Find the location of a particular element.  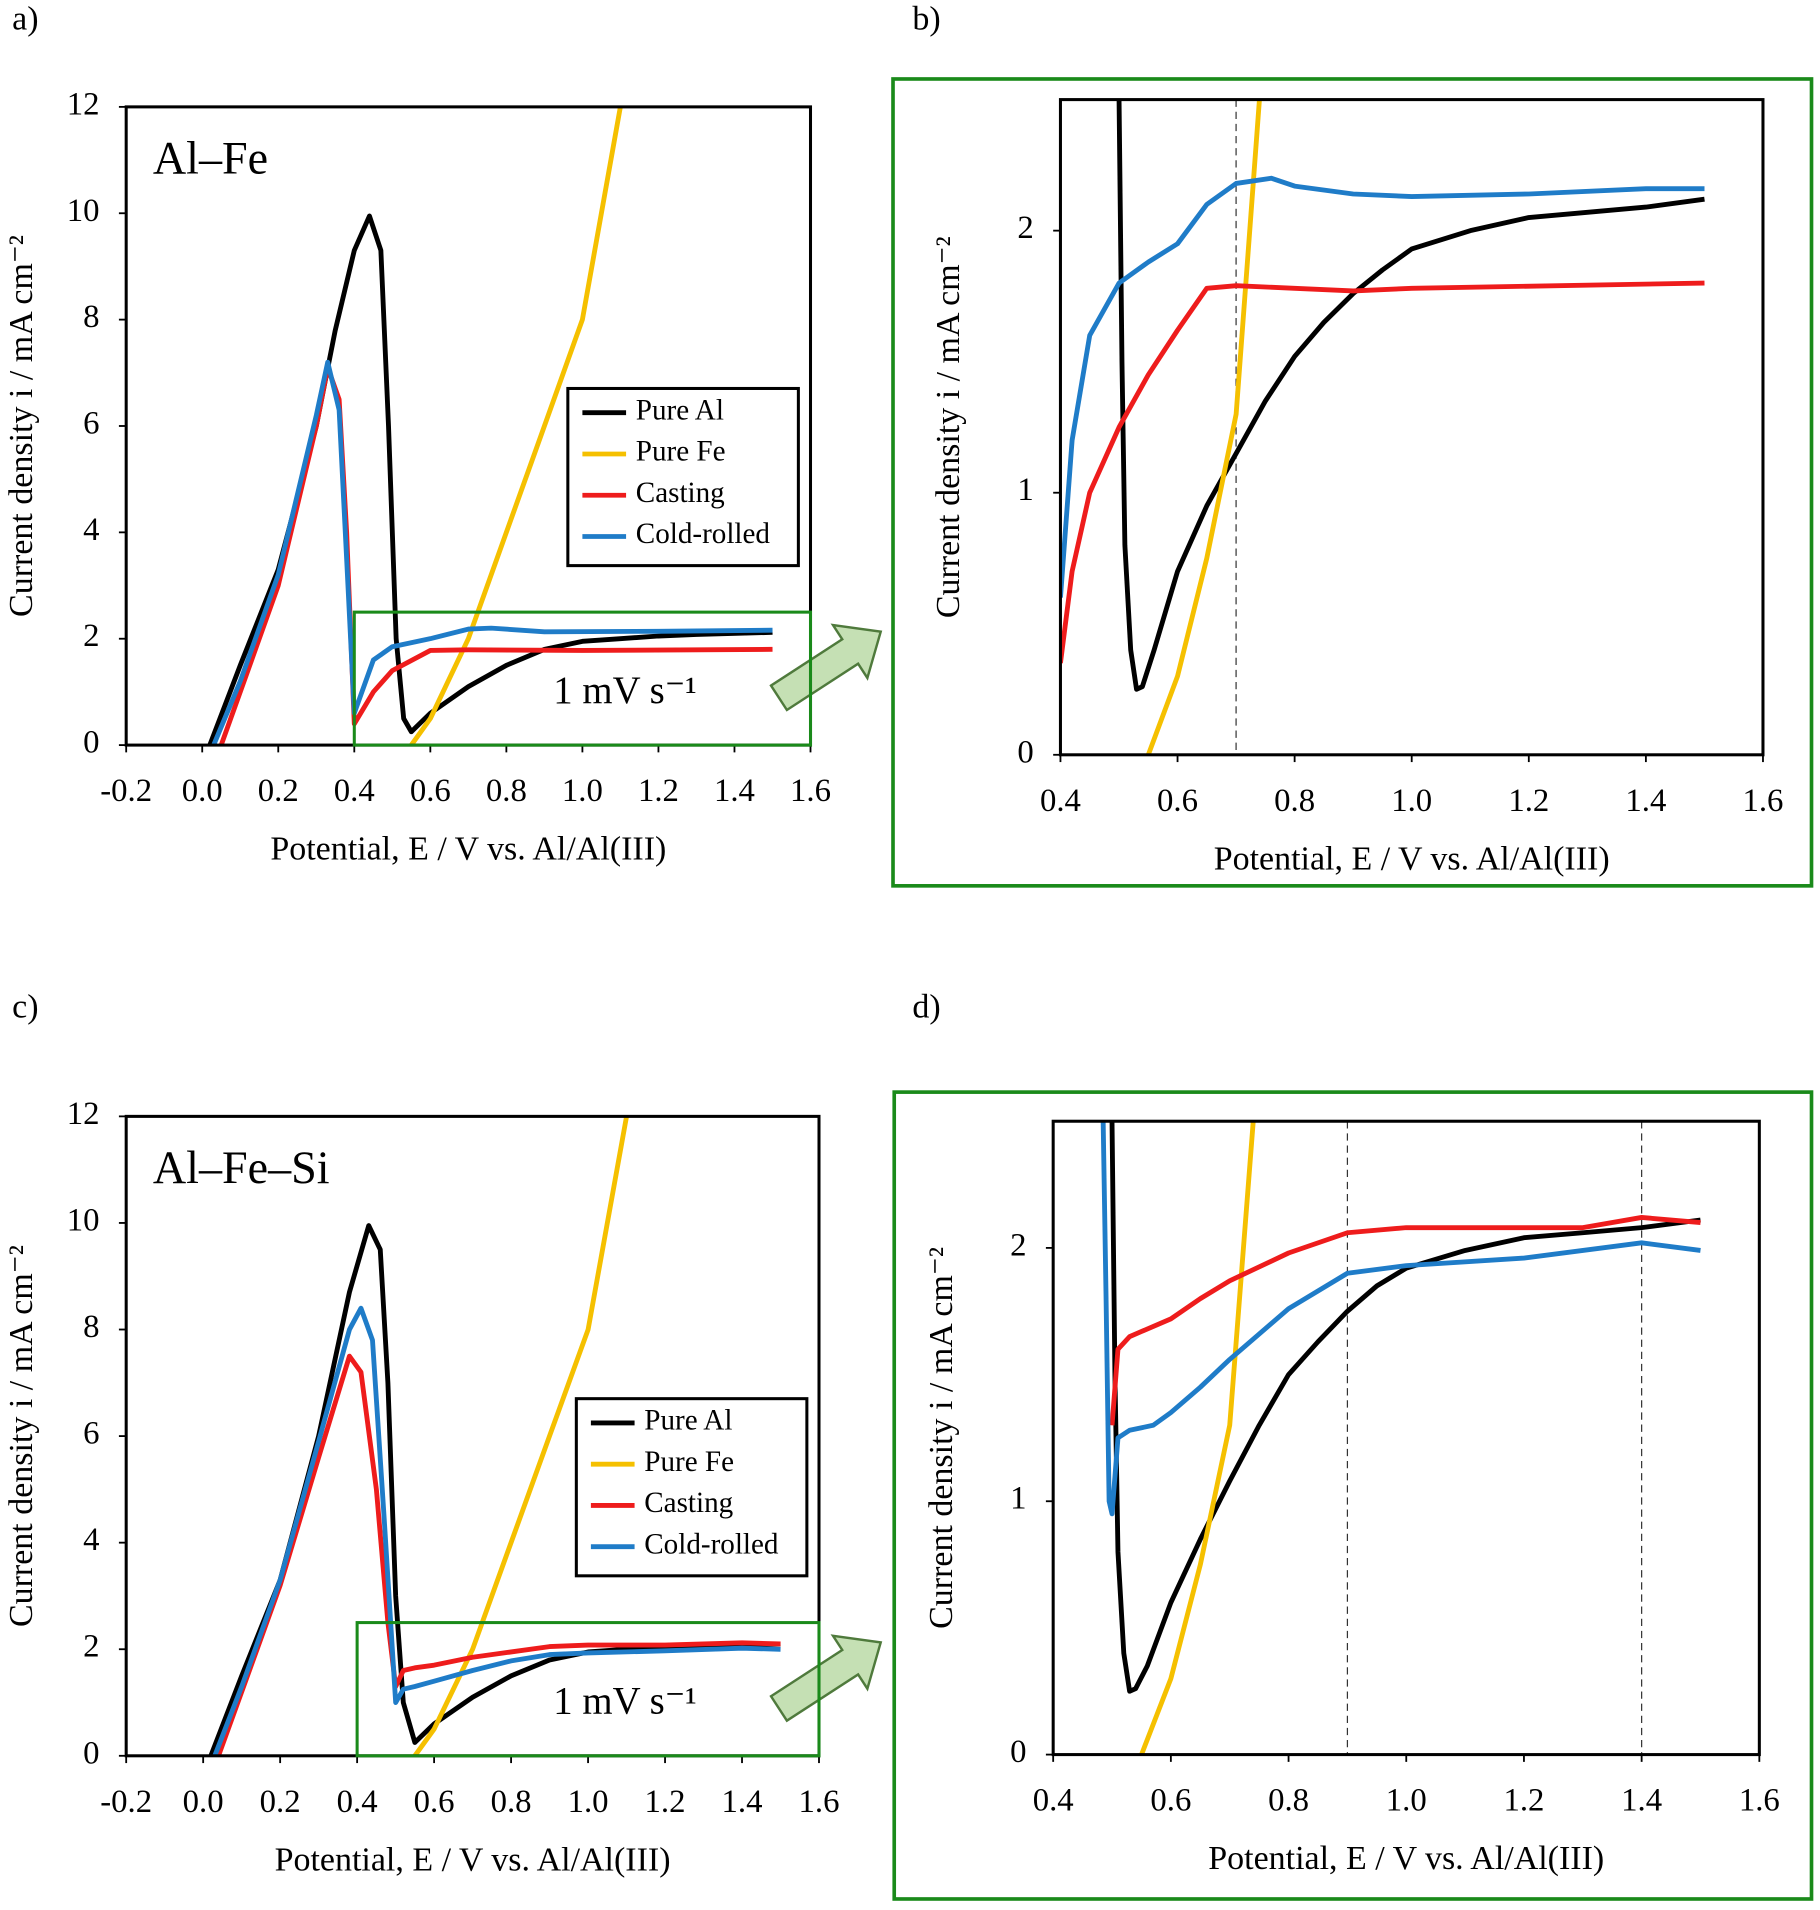

panel-label: c) is located at coordinates (25, 1006).